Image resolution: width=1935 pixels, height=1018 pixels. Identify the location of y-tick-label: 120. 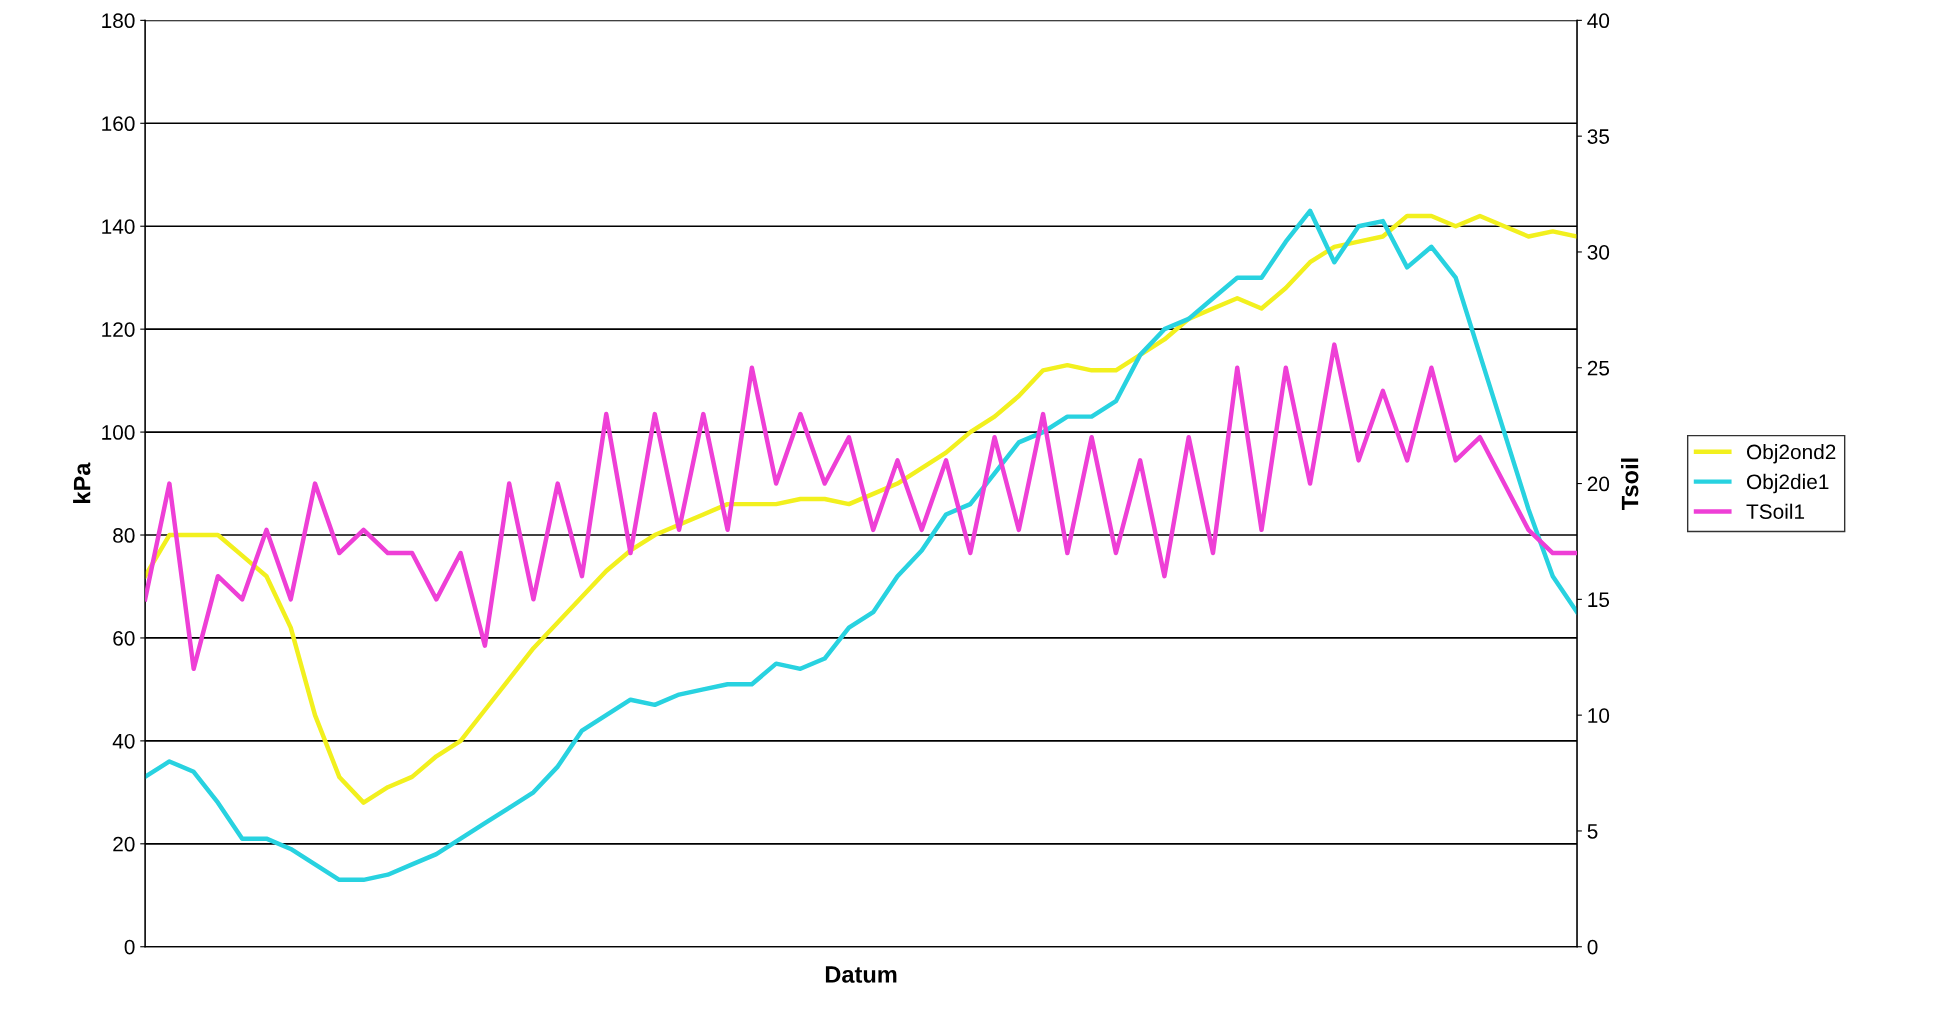
(118, 329).